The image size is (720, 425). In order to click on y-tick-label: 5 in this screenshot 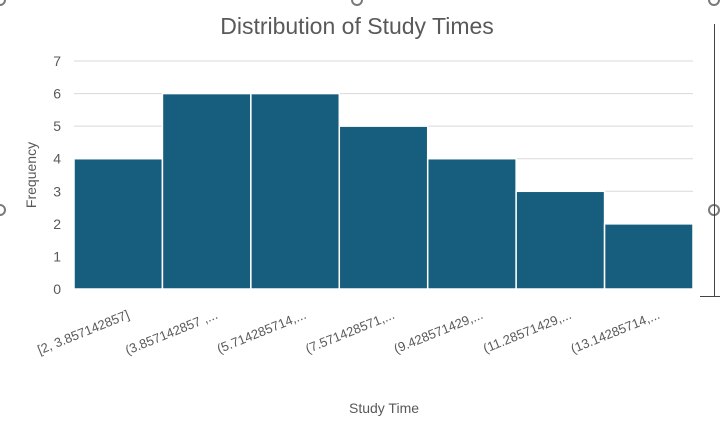, I will do `click(57, 126)`.